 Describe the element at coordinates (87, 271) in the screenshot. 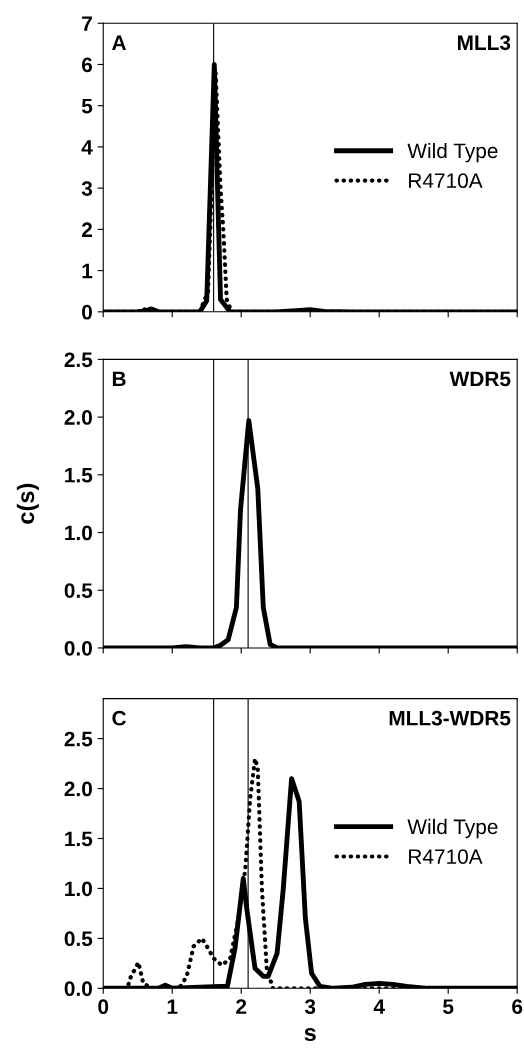

I see `y-tick-label: 1` at that location.